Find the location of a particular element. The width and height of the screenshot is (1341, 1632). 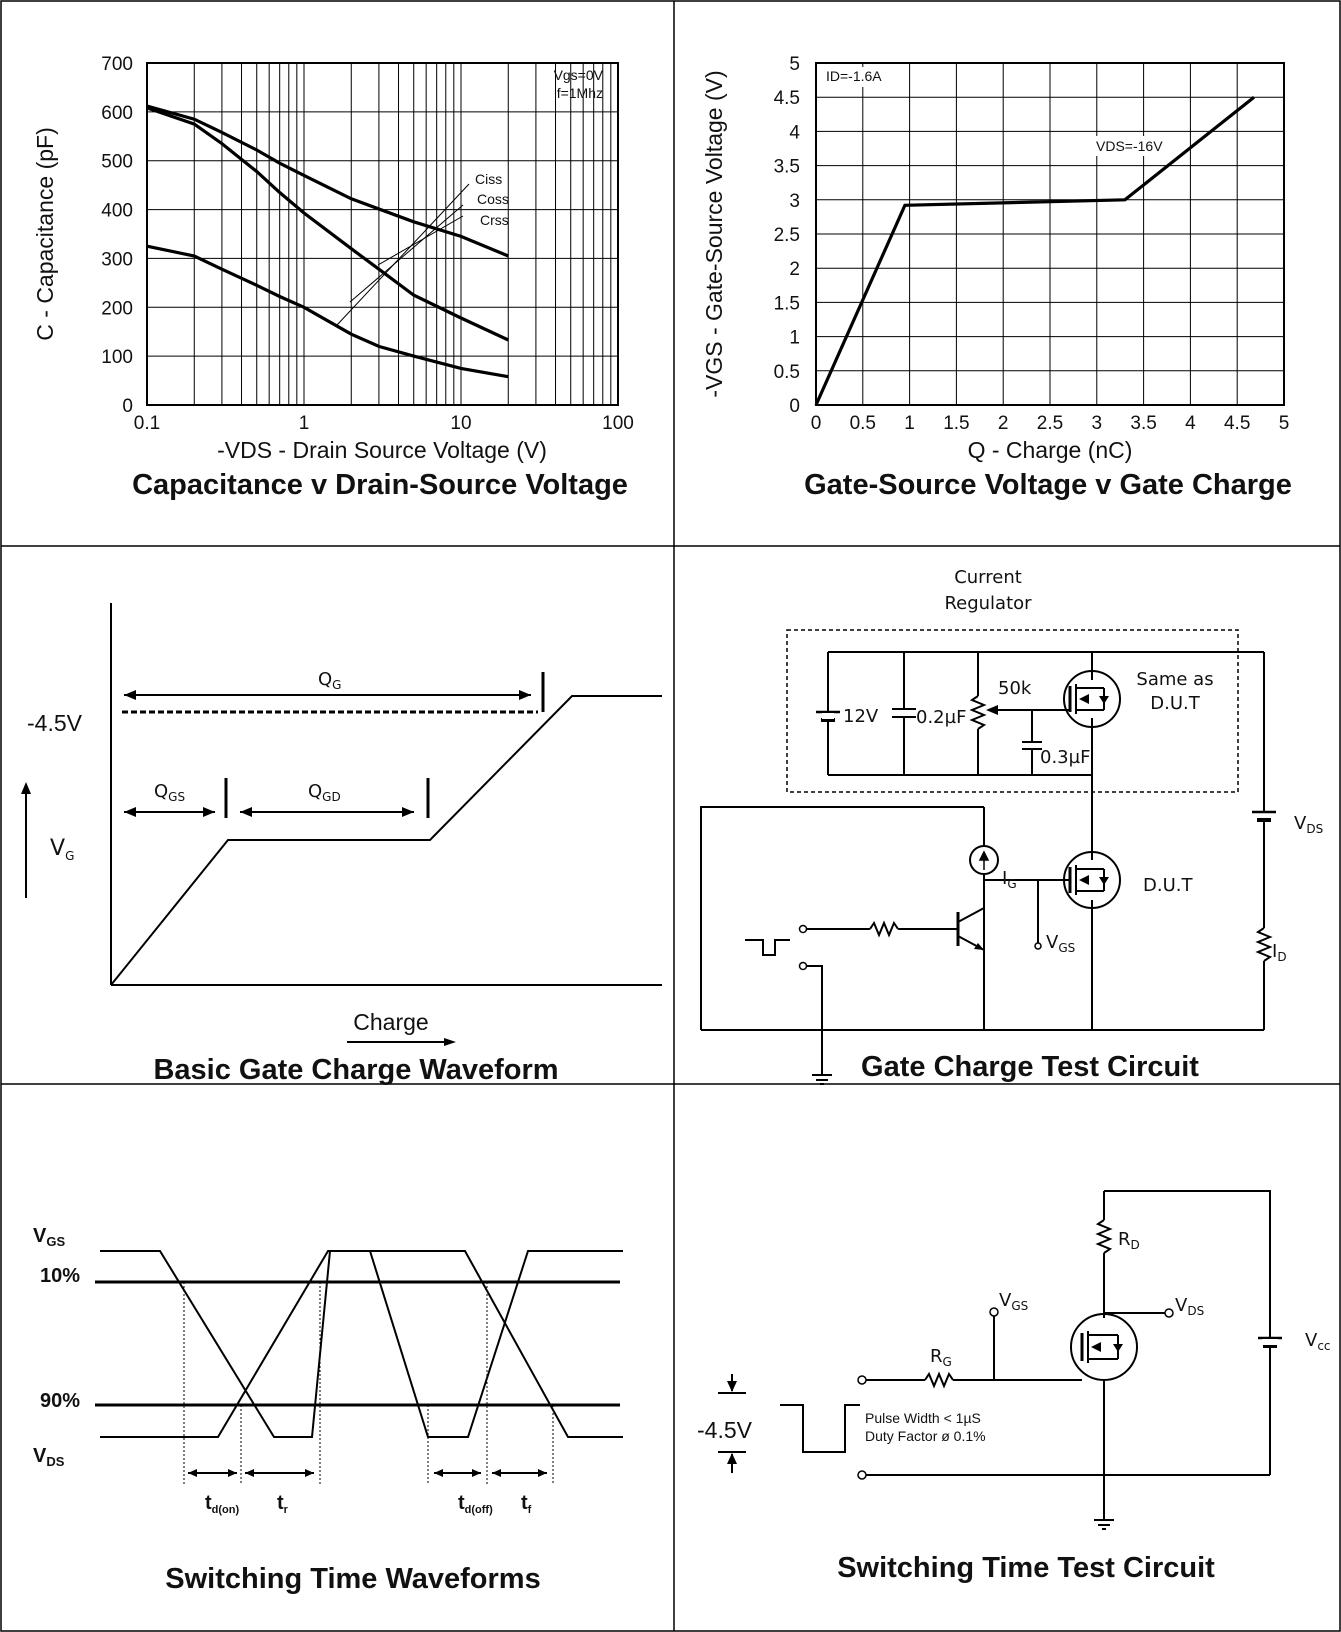

id-resistor is located at coordinates (1264, 944).